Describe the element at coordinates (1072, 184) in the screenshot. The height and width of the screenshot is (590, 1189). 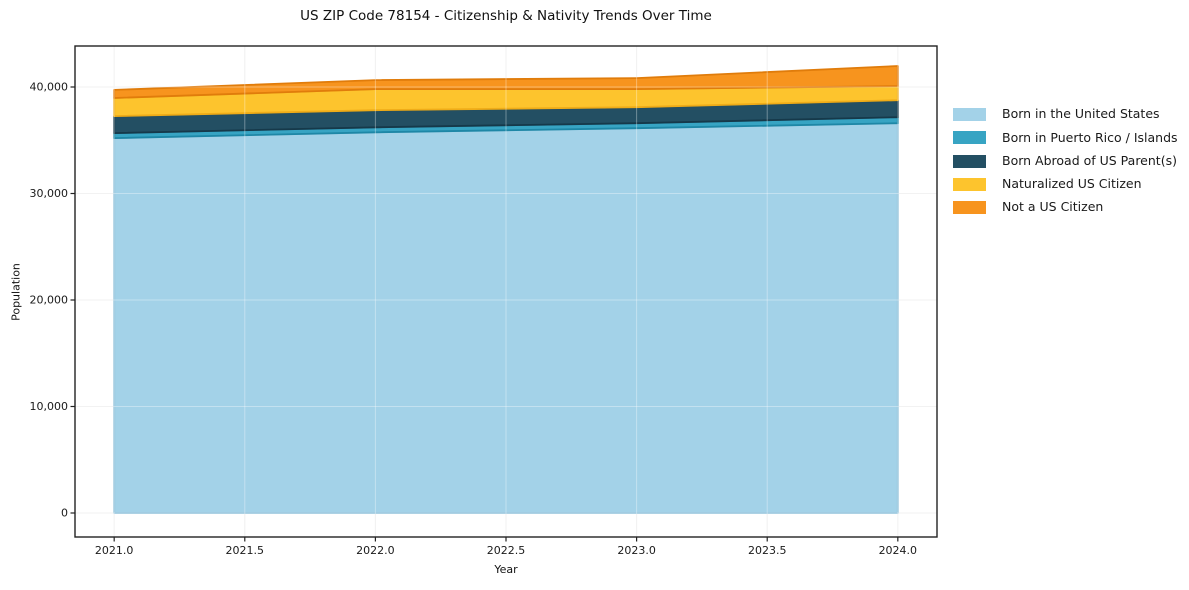
I see `legend-label: Naturalized US Citizen` at that location.